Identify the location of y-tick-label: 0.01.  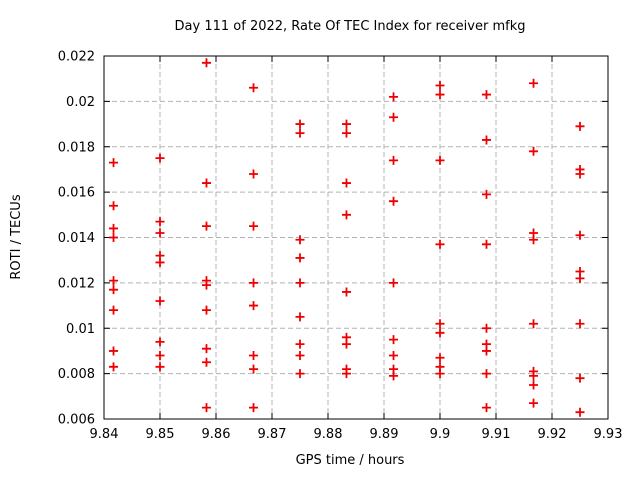
(80, 329).